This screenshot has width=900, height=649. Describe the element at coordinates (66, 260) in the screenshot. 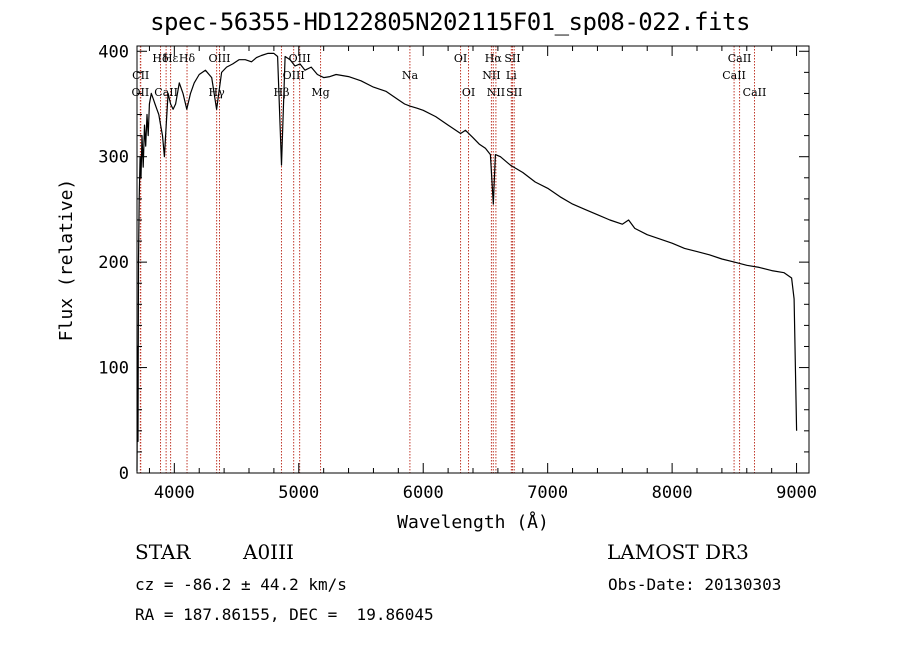

I see `y-axis-label: Flux (relative)` at that location.